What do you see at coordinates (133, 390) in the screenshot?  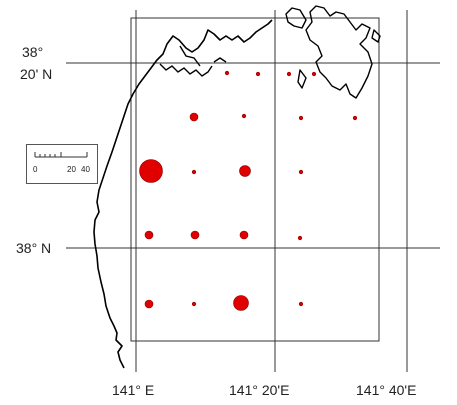 I see `lon-label-141: 141° E` at bounding box center [133, 390].